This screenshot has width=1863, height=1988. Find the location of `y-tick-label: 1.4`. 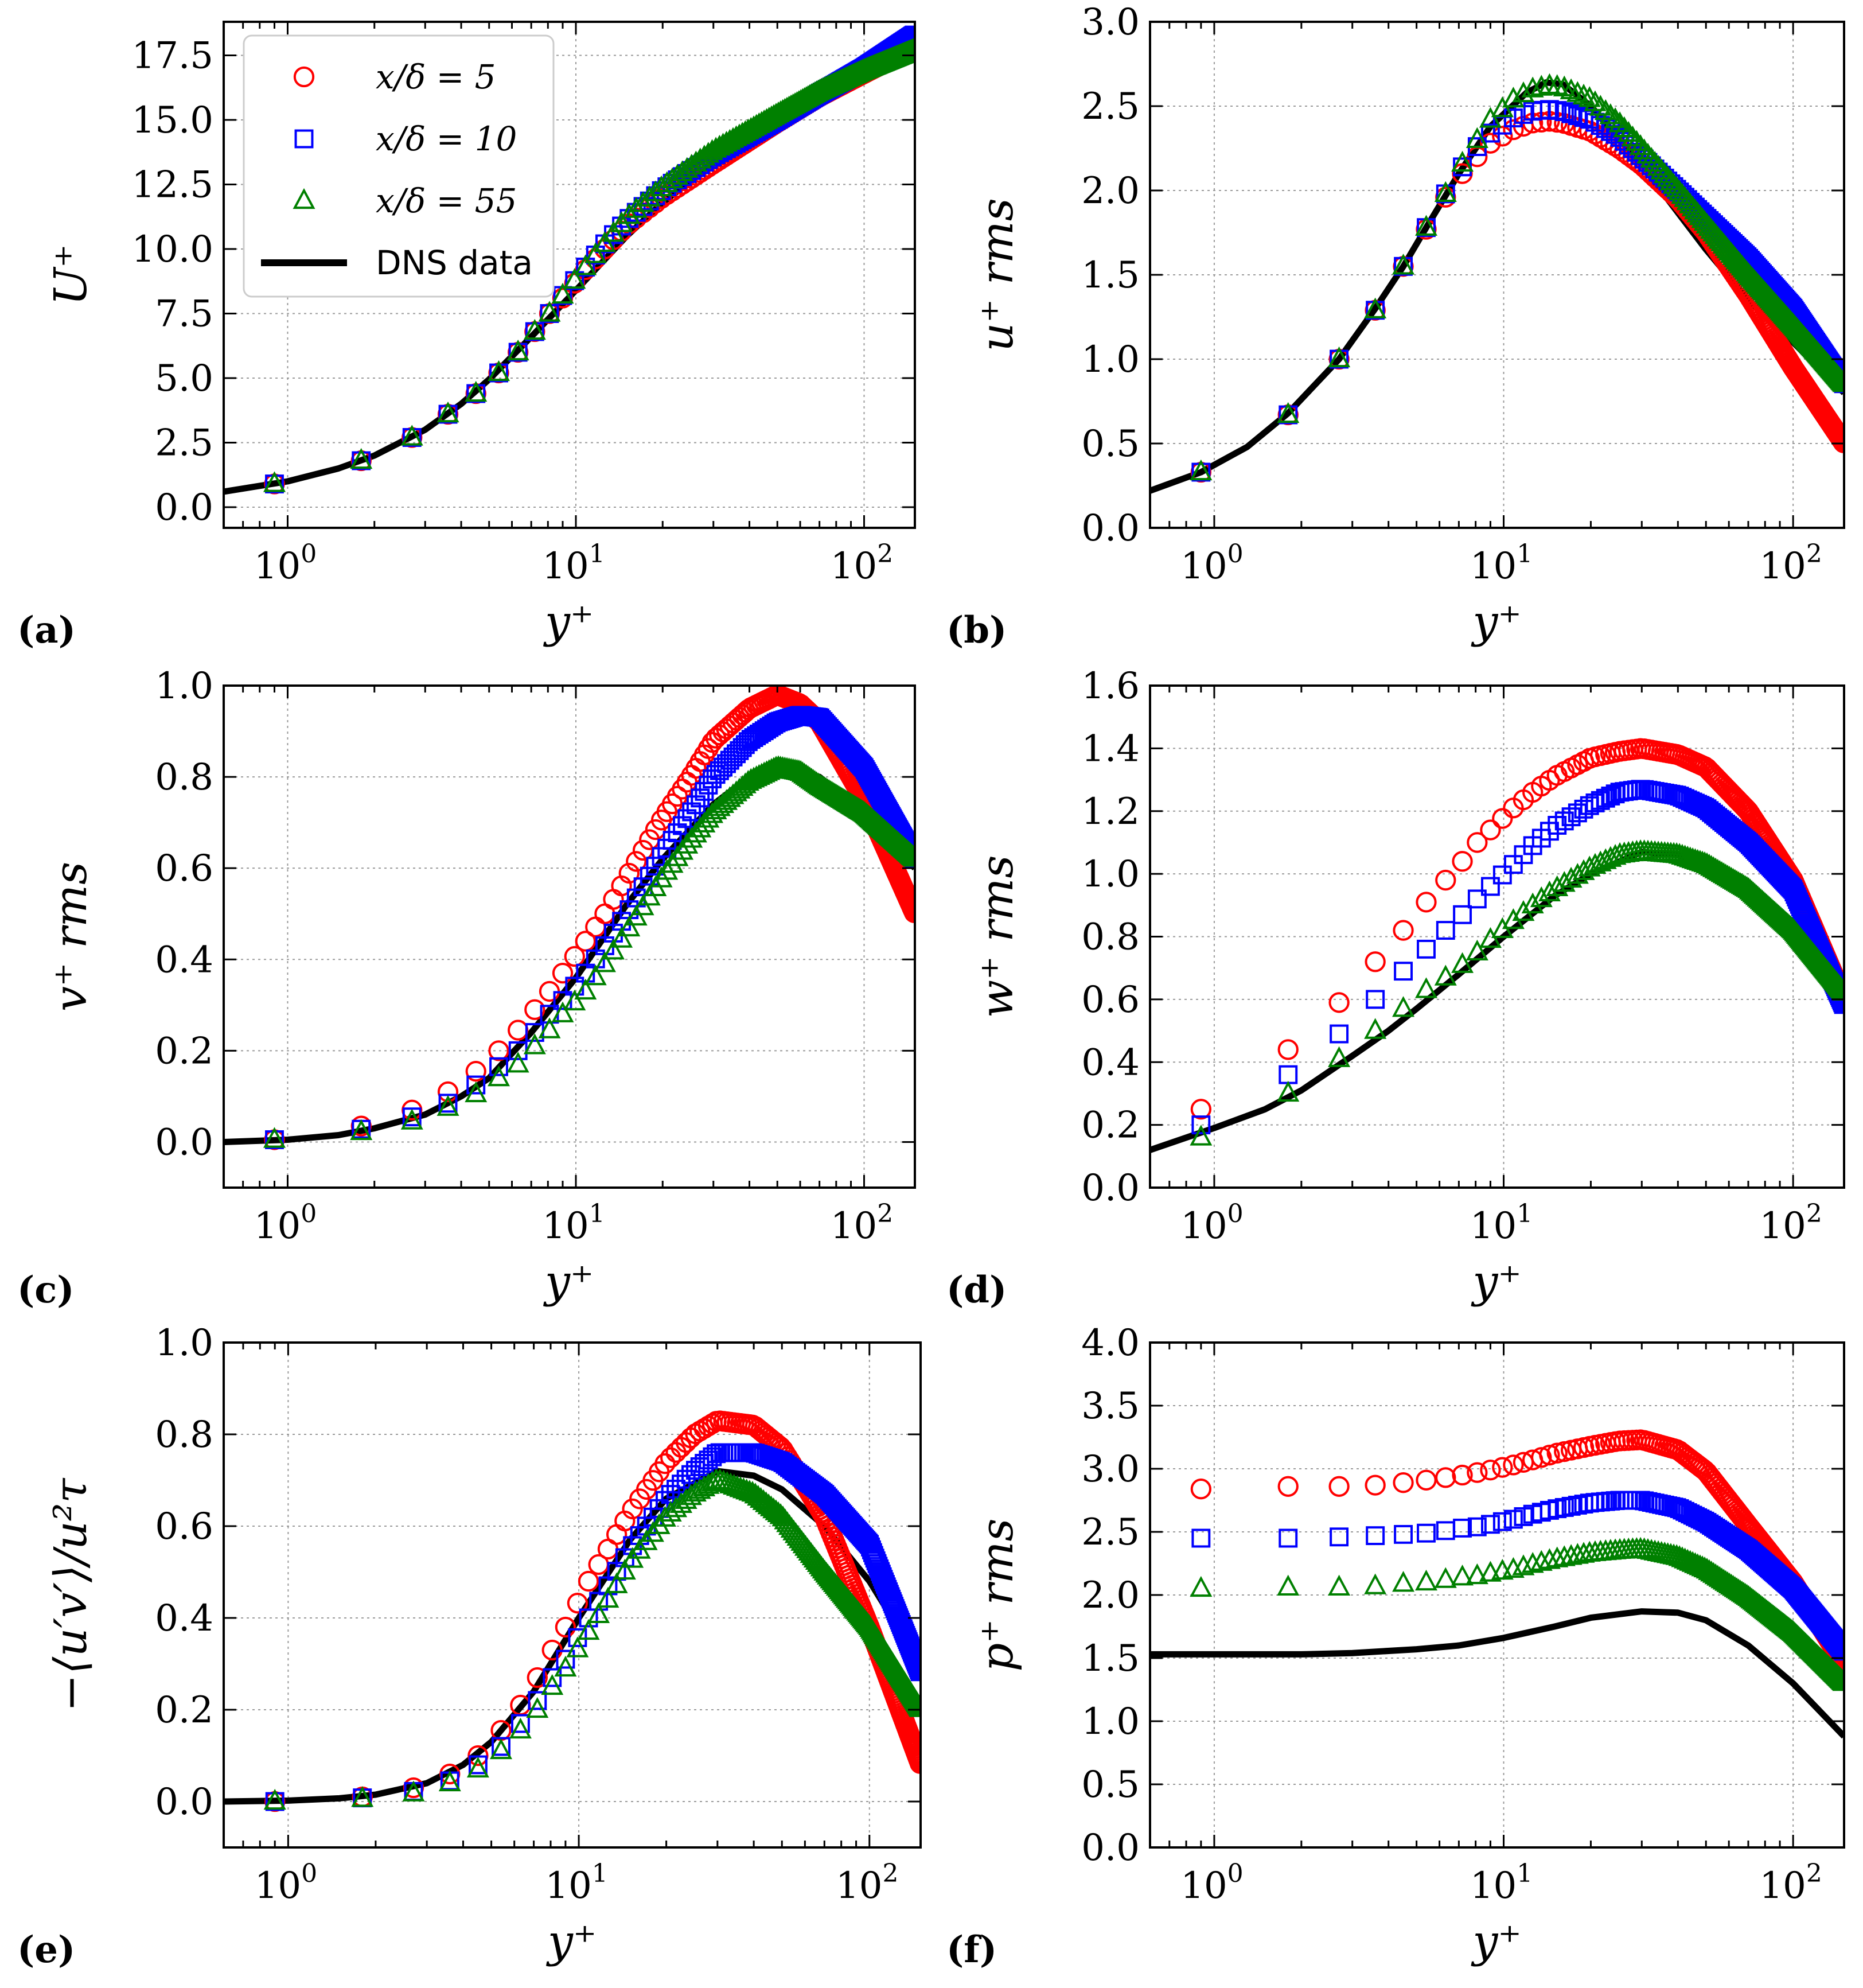

y-tick-label: 1.4 is located at coordinates (1110, 748).